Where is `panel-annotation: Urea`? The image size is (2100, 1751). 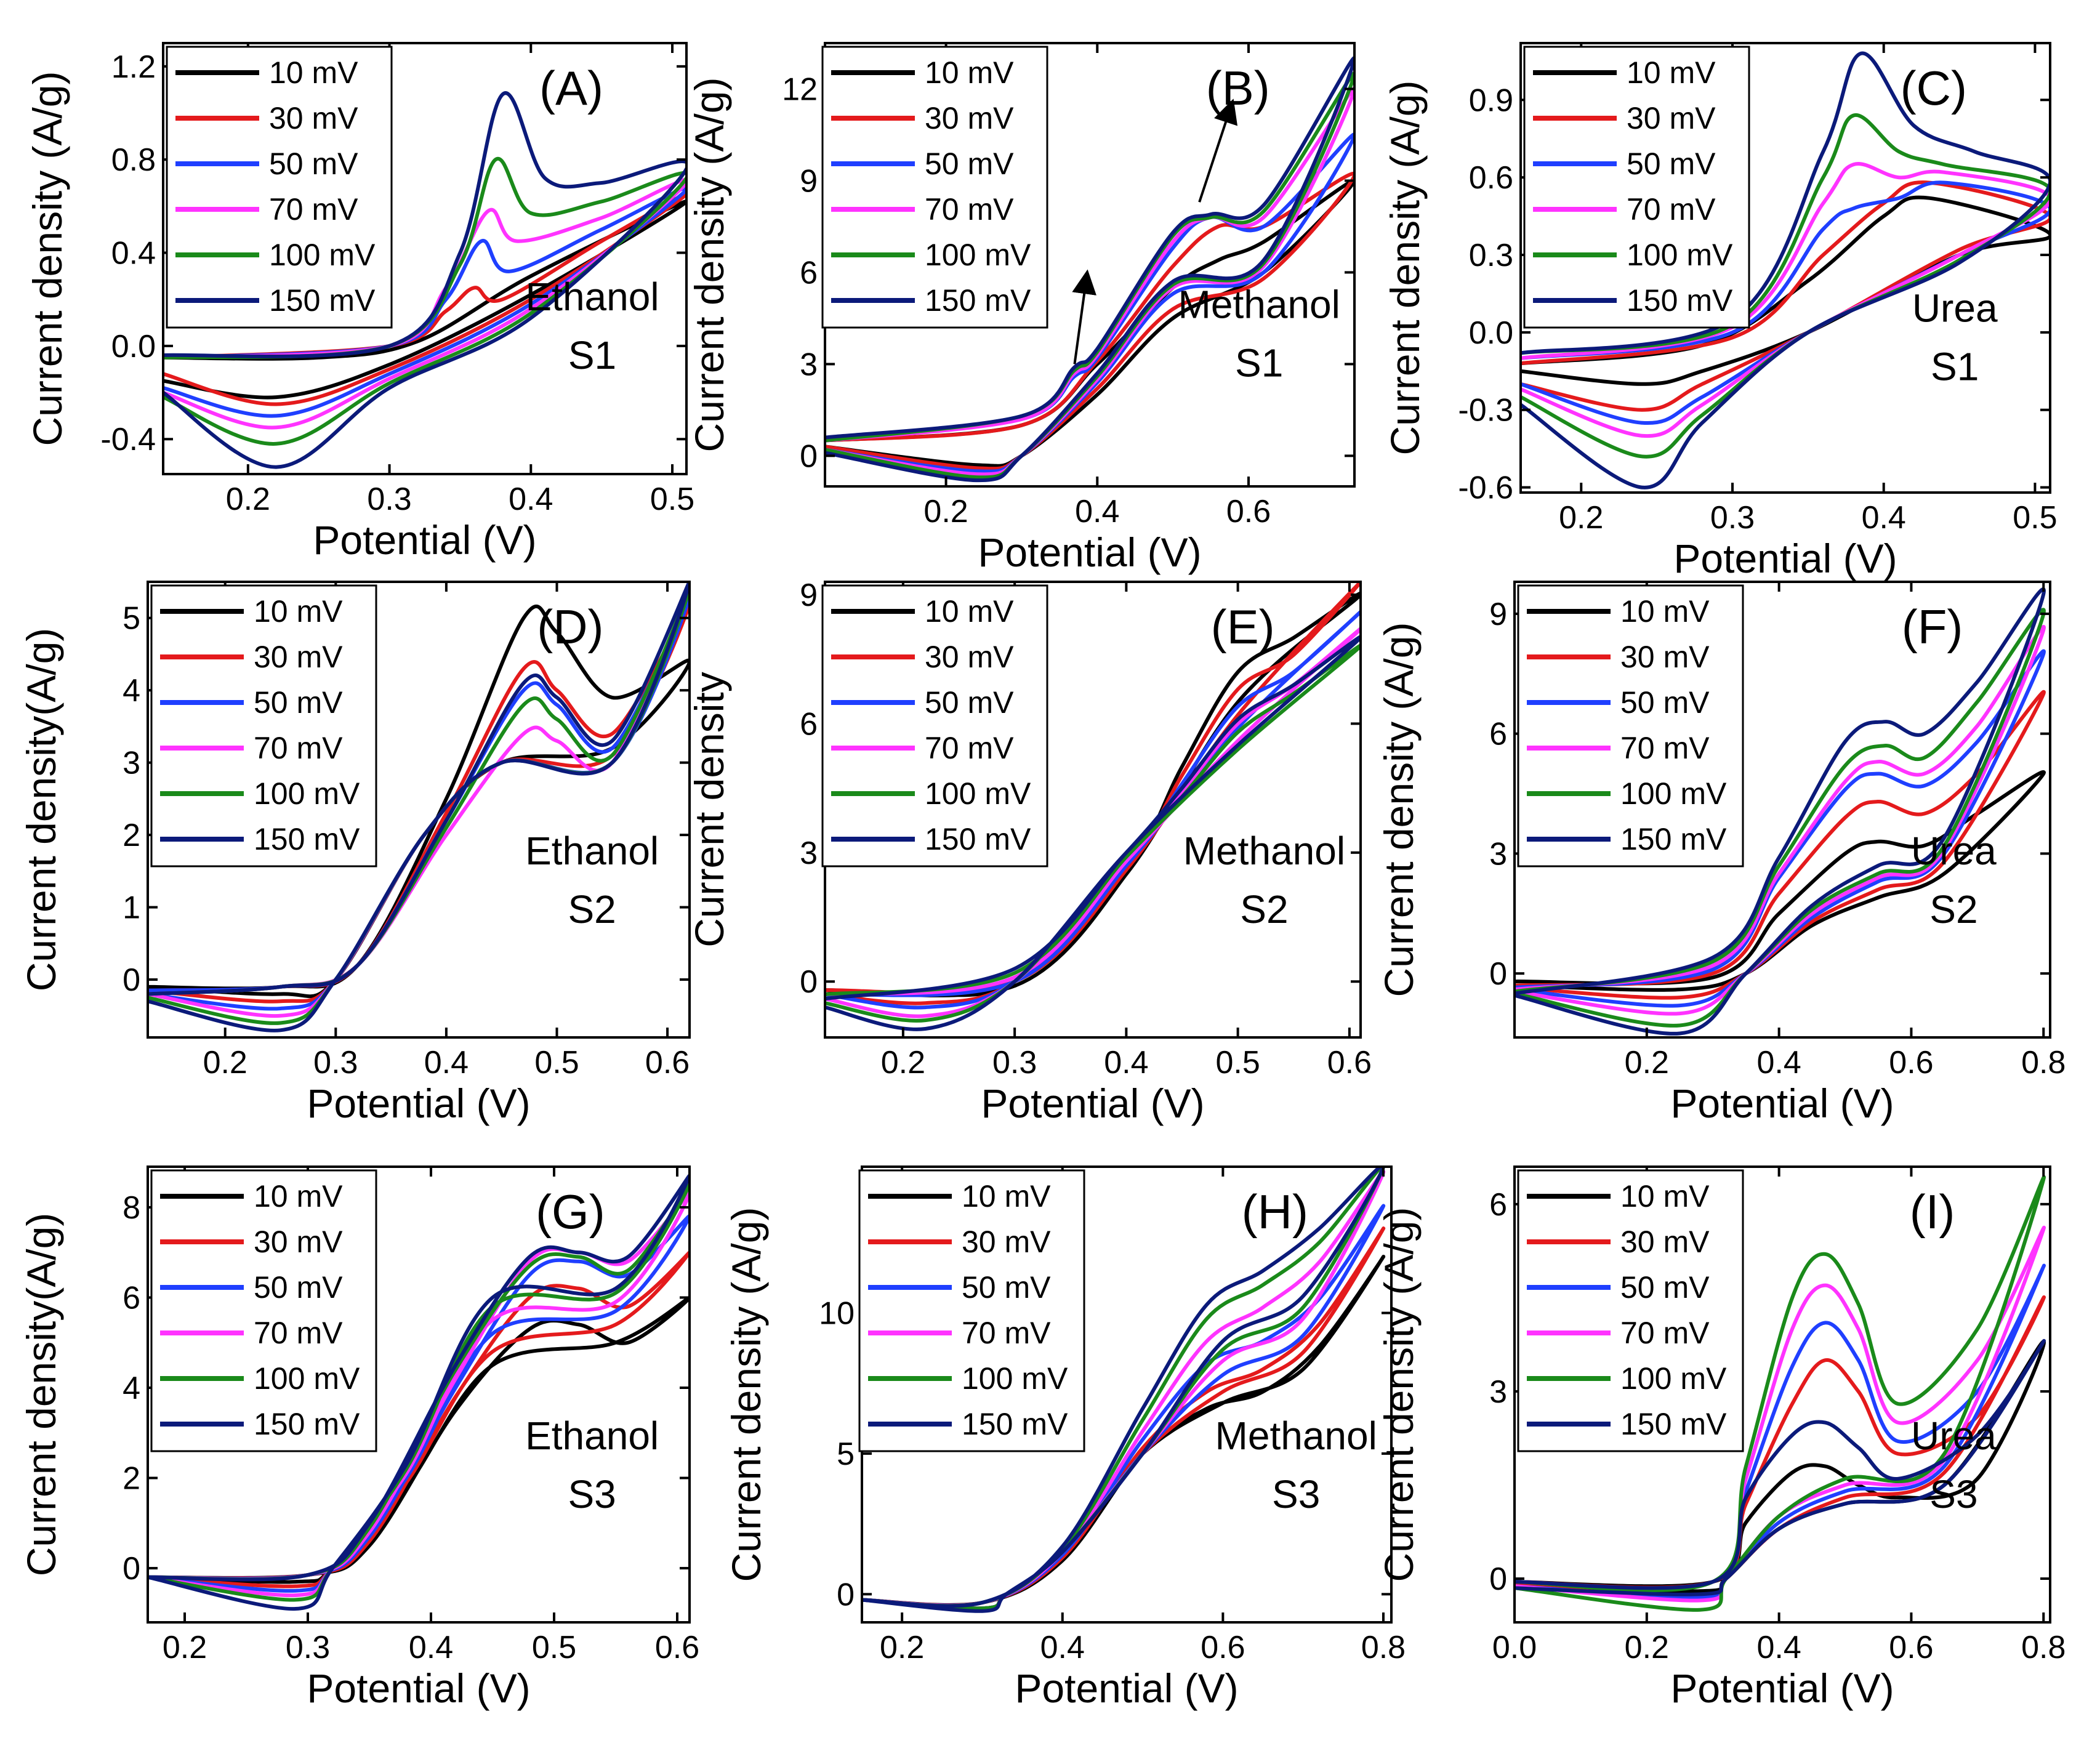 panel-annotation: Urea is located at coordinates (1954, 1436).